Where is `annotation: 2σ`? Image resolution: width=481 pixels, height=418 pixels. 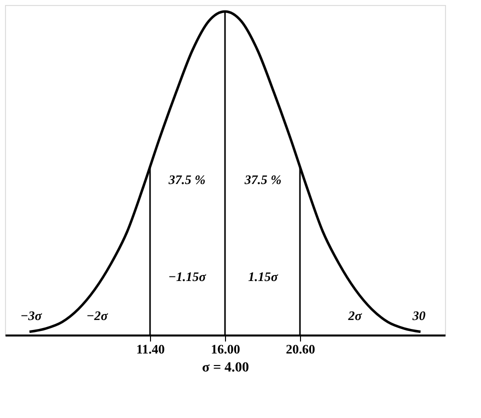
annotation: 2σ is located at coordinates (355, 315).